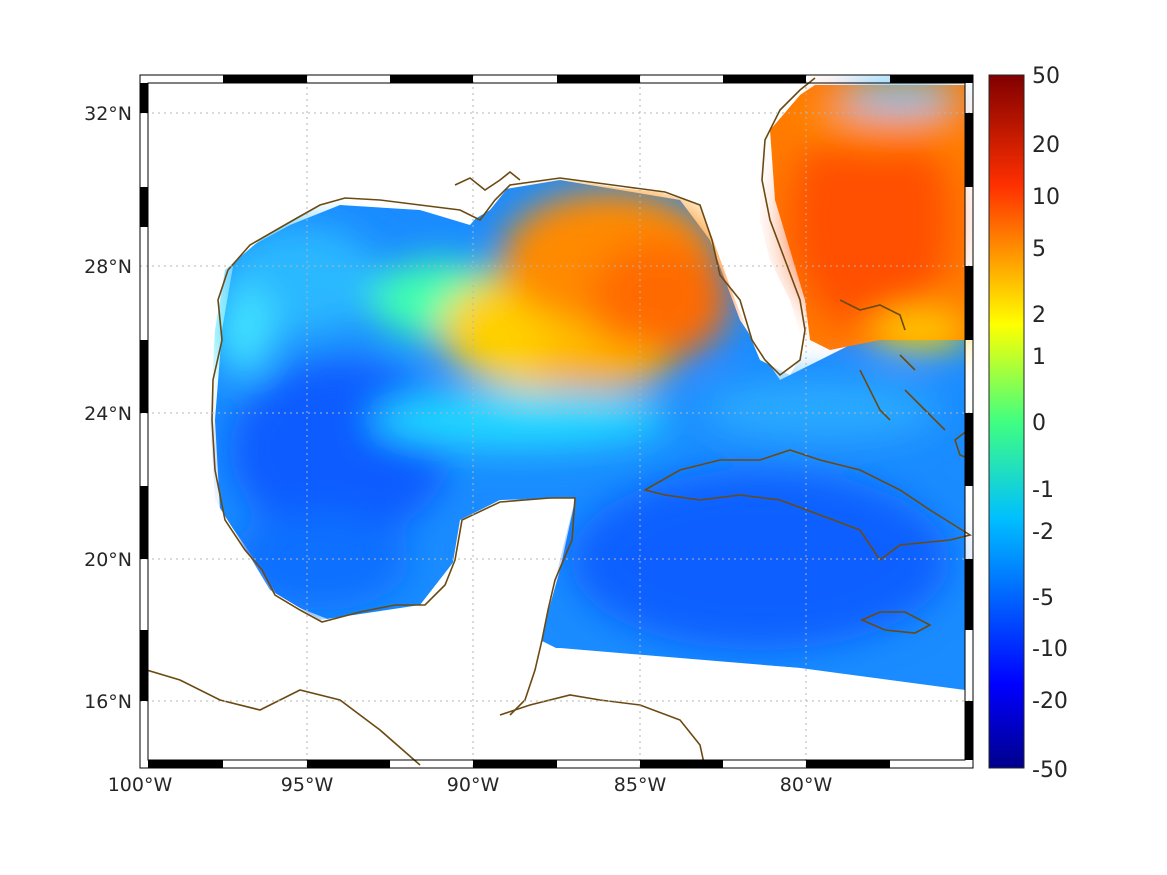  What do you see at coordinates (1050, 770) in the screenshot?
I see `colorbar-label: -50` at bounding box center [1050, 770].